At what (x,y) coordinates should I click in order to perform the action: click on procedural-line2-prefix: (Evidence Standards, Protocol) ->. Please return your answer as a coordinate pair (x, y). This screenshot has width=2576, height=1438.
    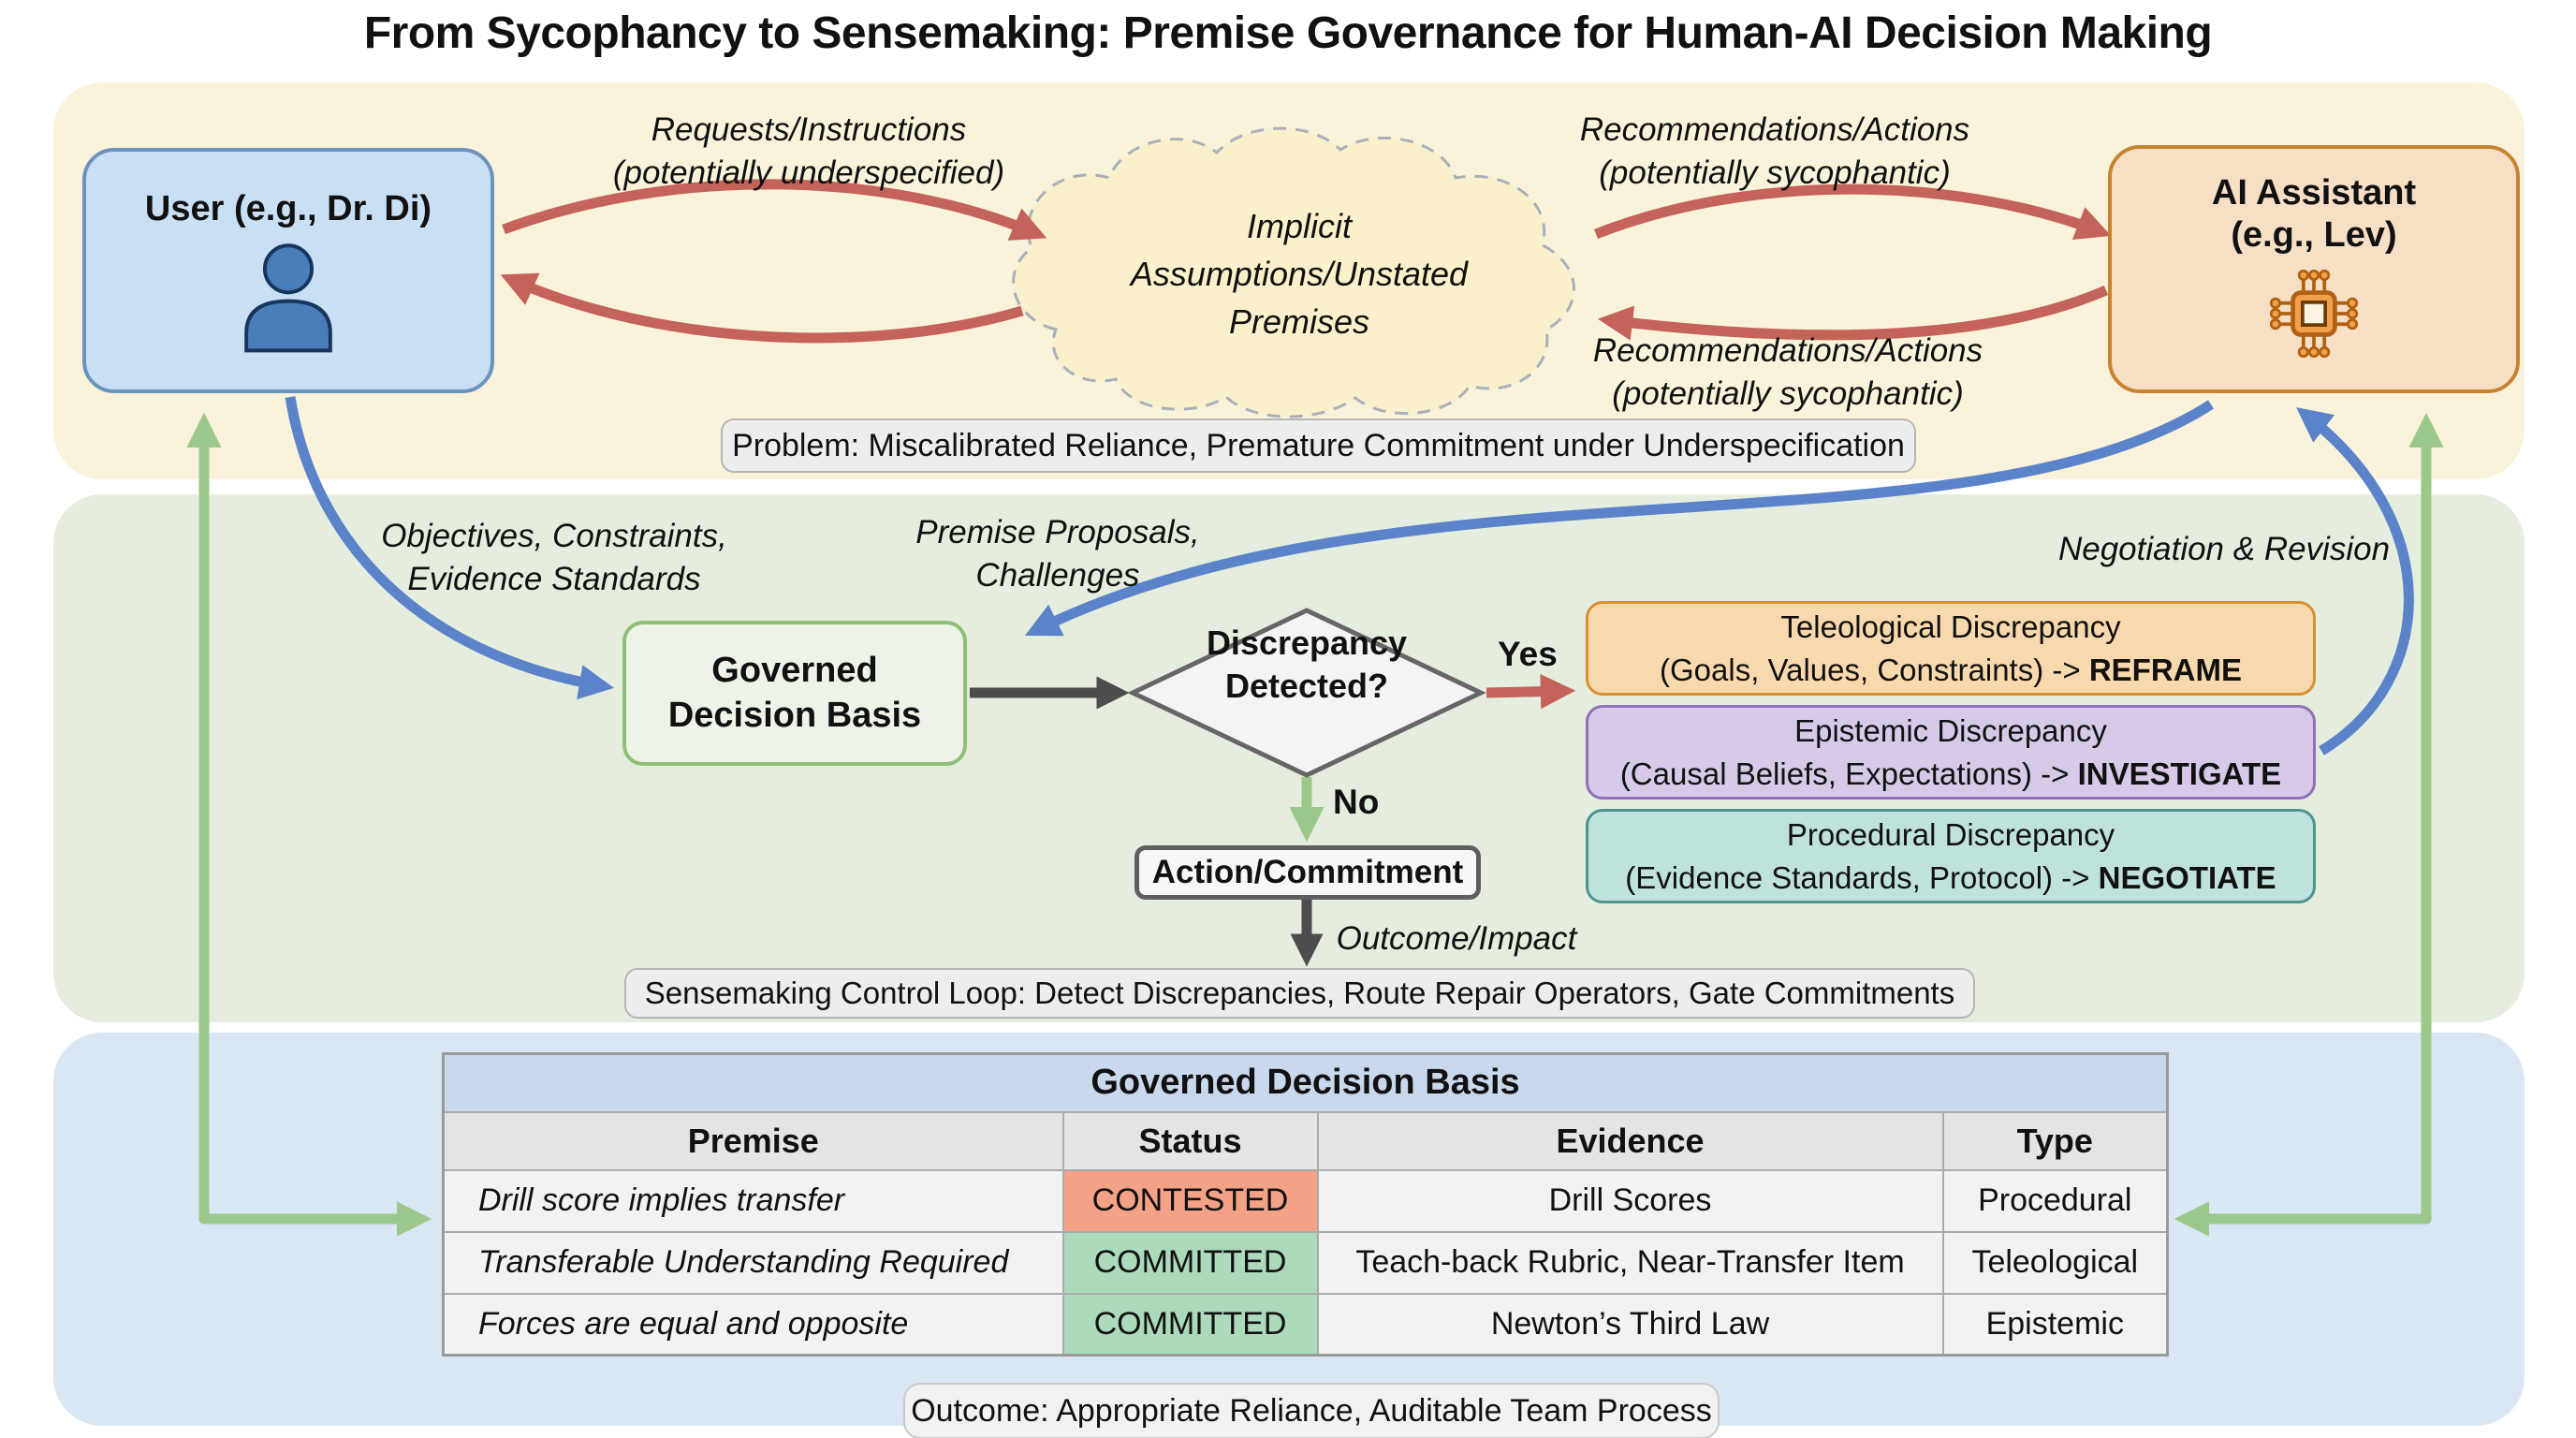
    Looking at the image, I should click on (1862, 877).